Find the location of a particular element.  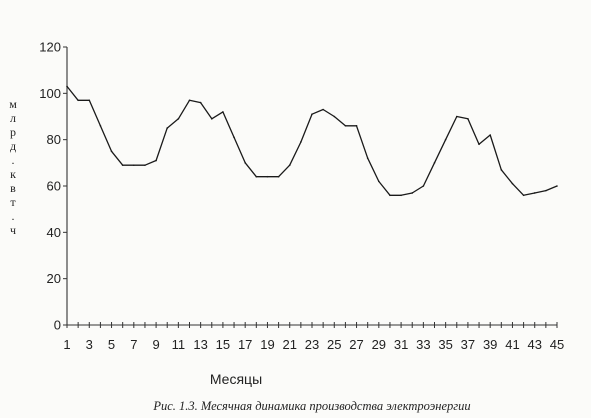

x-tick-label: 21 is located at coordinates (289, 344).